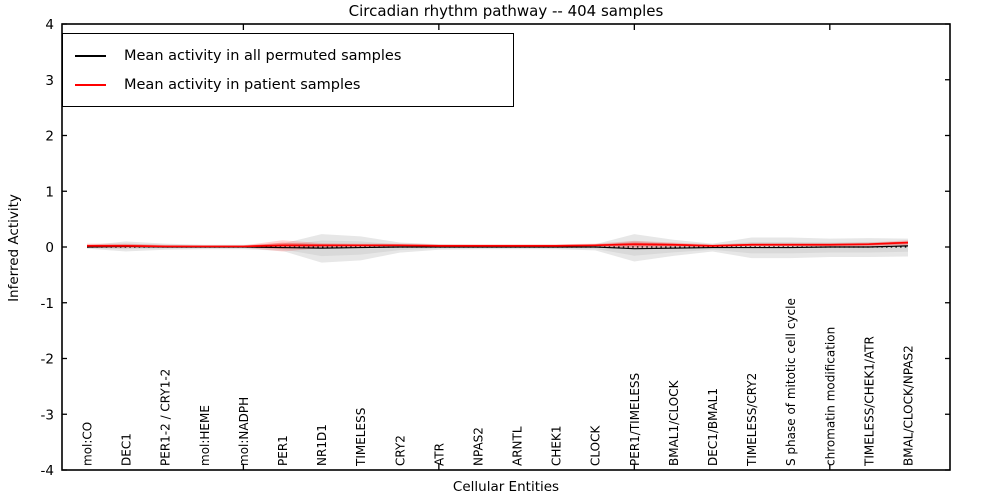 The image size is (1000, 500). What do you see at coordinates (791, 382) in the screenshot?
I see `x-category-label: S phase of mitotic cell cycle` at bounding box center [791, 382].